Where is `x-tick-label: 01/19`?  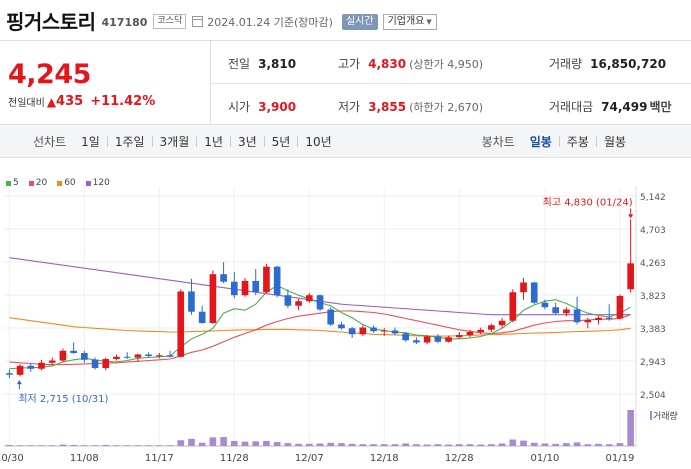
x-tick-label: 01/19 is located at coordinates (620, 458).